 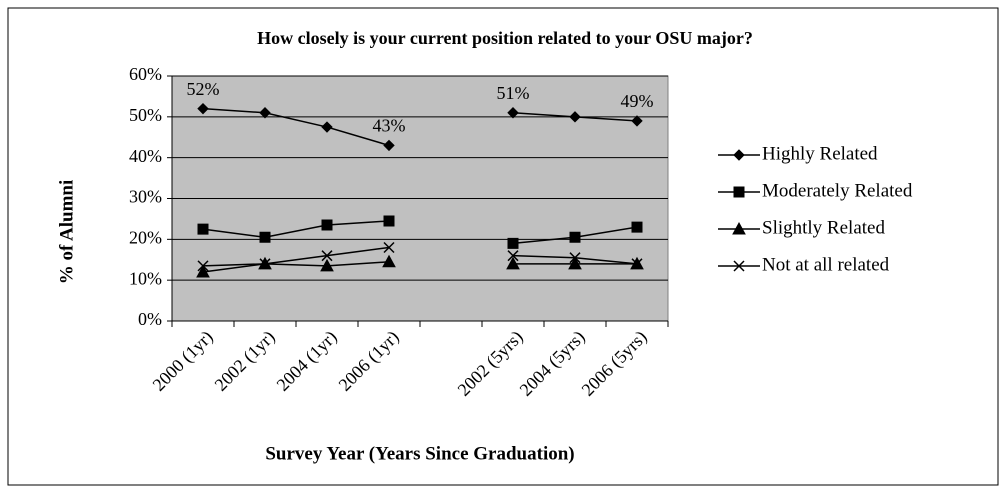 What do you see at coordinates (823, 227) in the screenshot?
I see `legend-label: Slightly Related` at bounding box center [823, 227].